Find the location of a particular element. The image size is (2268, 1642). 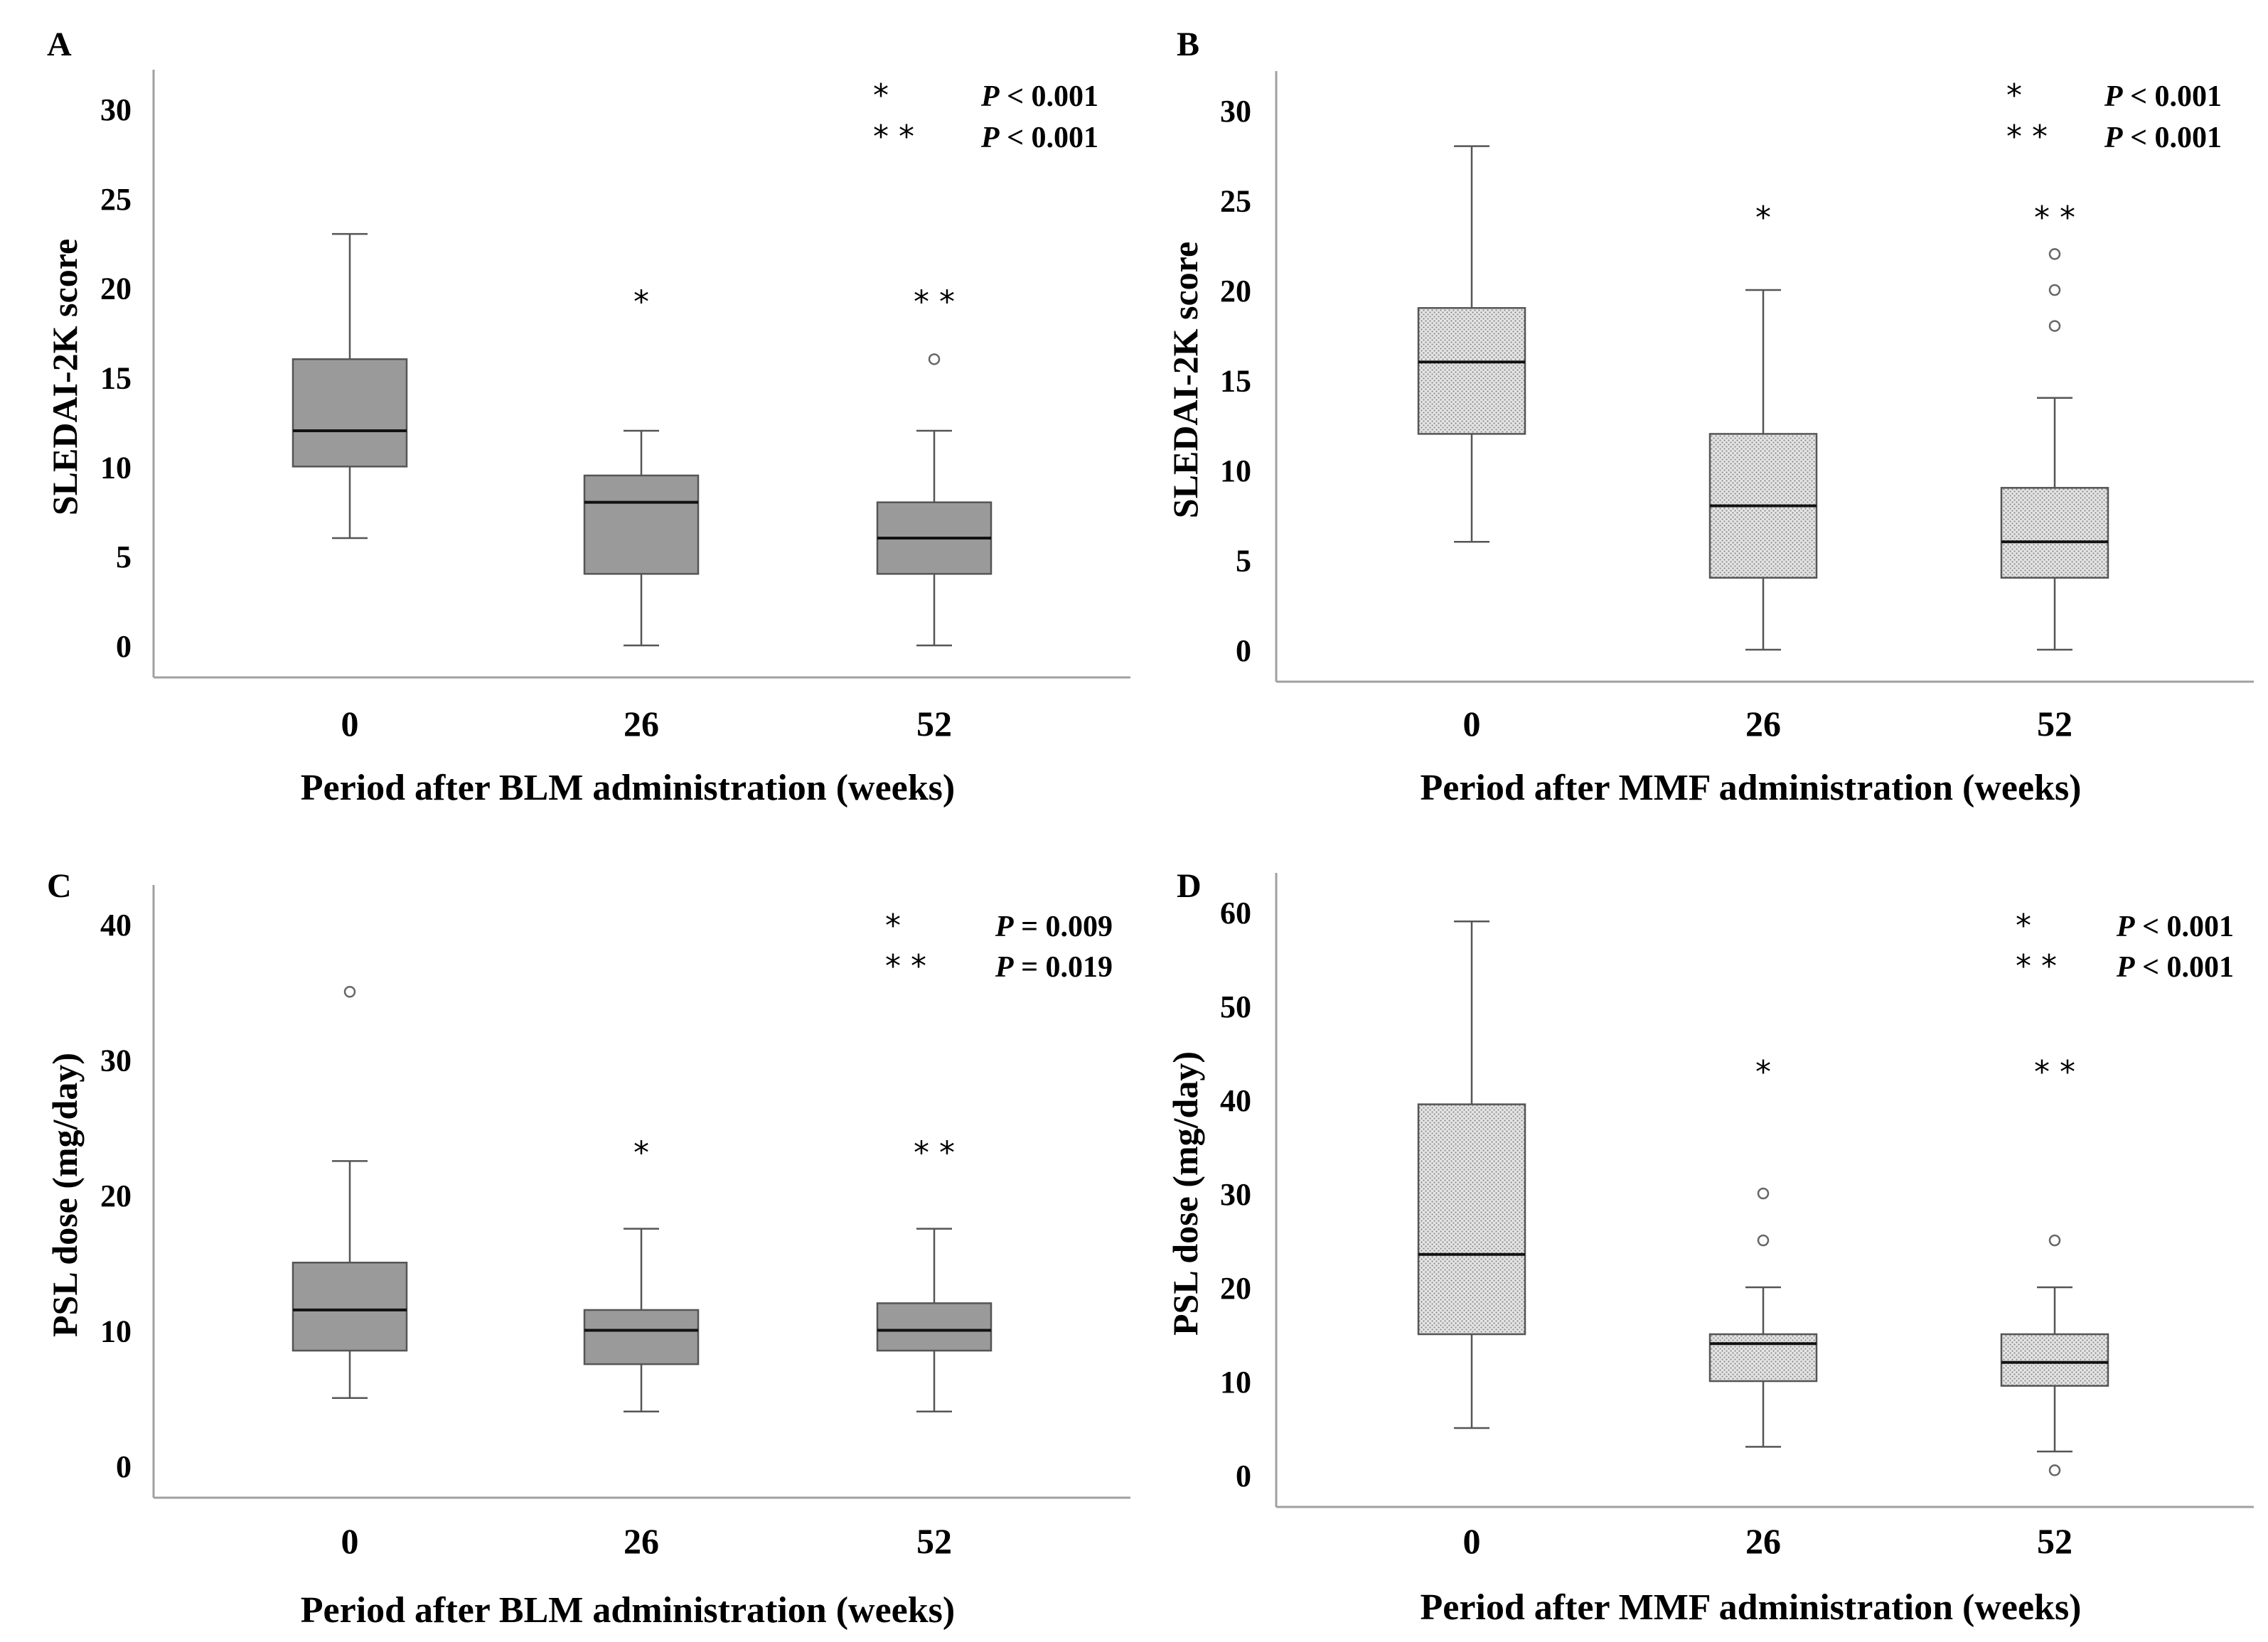

x-axis-label: Period after MMF administration (weeks) is located at coordinates (1750, 1607).